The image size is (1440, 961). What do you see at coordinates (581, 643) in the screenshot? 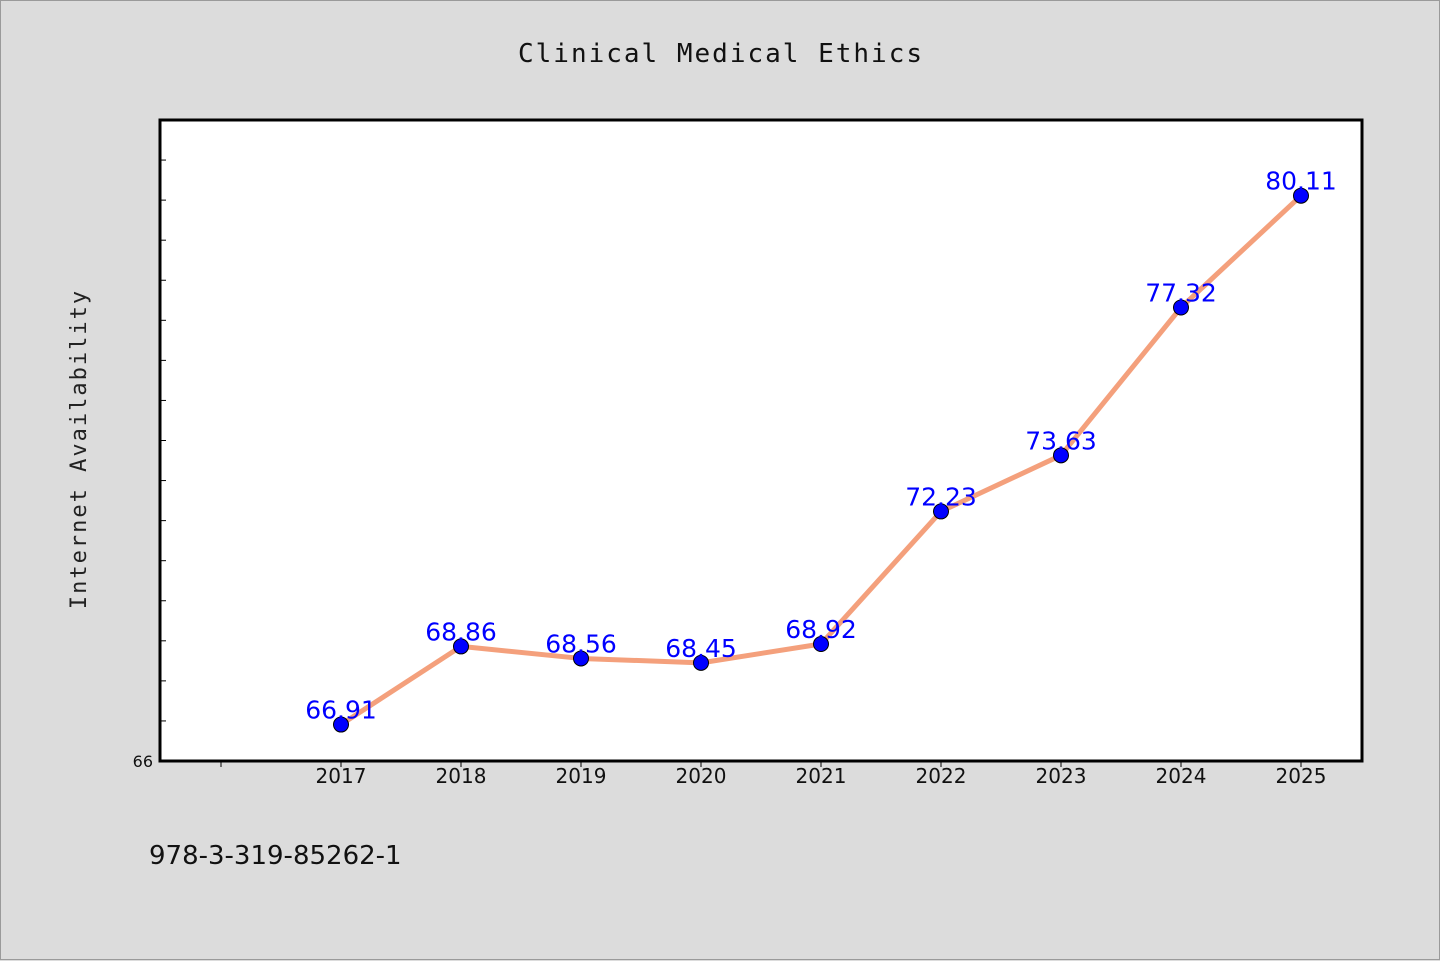
I see `data-label: 68.56` at bounding box center [581, 643].